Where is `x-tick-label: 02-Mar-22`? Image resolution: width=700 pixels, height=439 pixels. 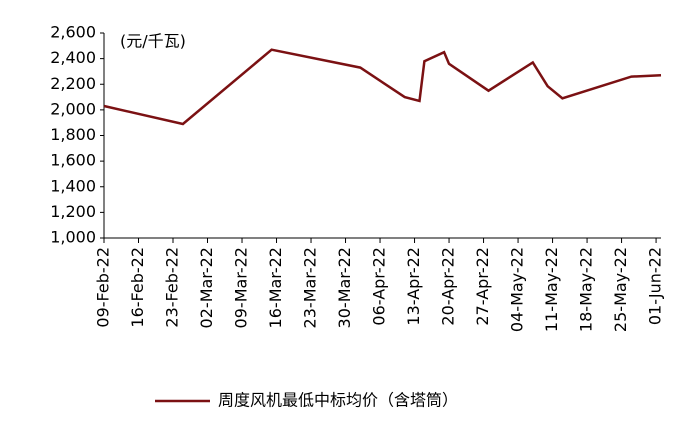 x-tick-label: 02-Mar-22 is located at coordinates (206, 287).